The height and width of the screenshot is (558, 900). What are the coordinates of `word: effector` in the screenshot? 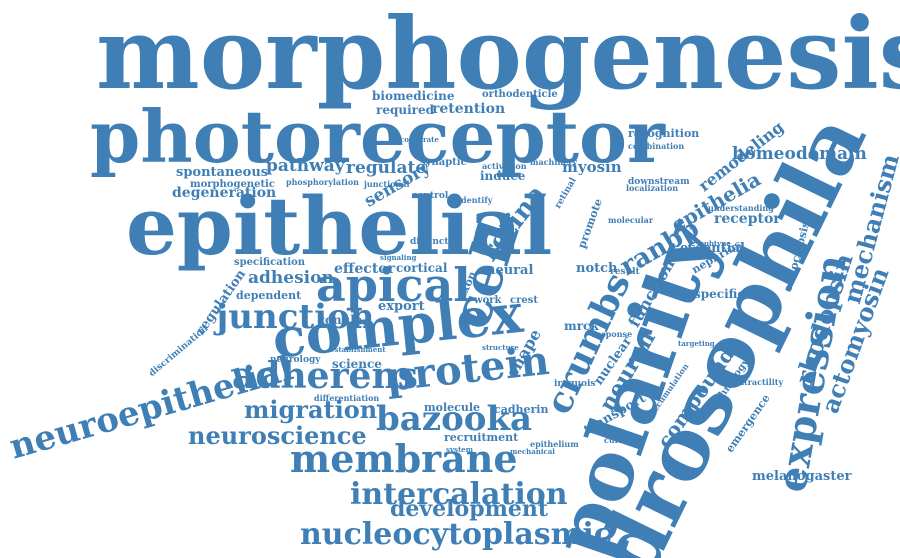 It's located at (365, 269).